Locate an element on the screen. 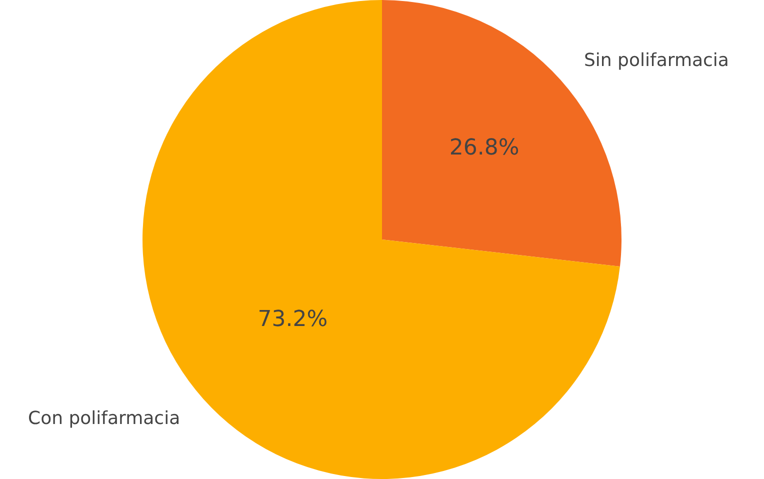 The width and height of the screenshot is (764, 479). slice-label: Sin polifarmacia is located at coordinates (656, 60).